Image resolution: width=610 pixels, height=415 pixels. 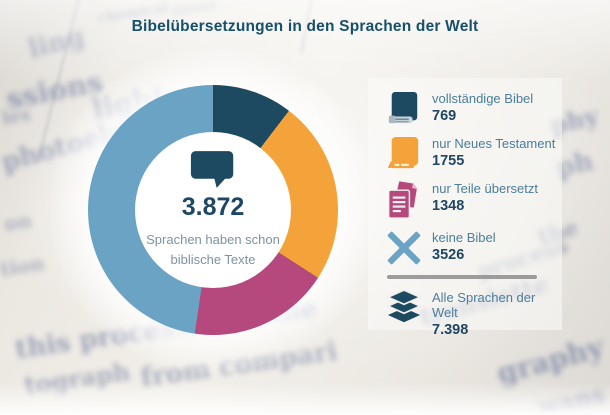 What do you see at coordinates (464, 237) in the screenshot?
I see `legend-label: keine Bibel` at bounding box center [464, 237].